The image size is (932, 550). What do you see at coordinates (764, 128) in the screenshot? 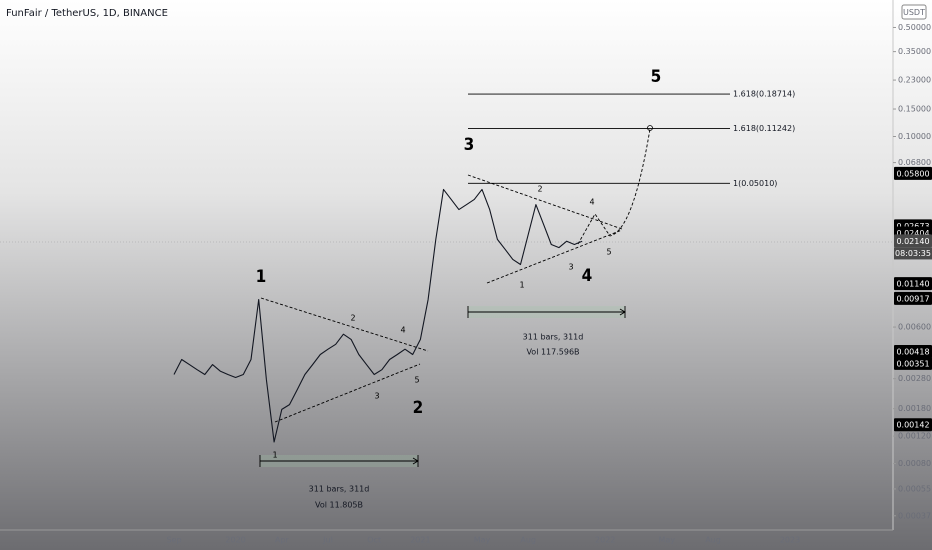
I see `fib-label: 1.618(0.11242)` at bounding box center [764, 128].